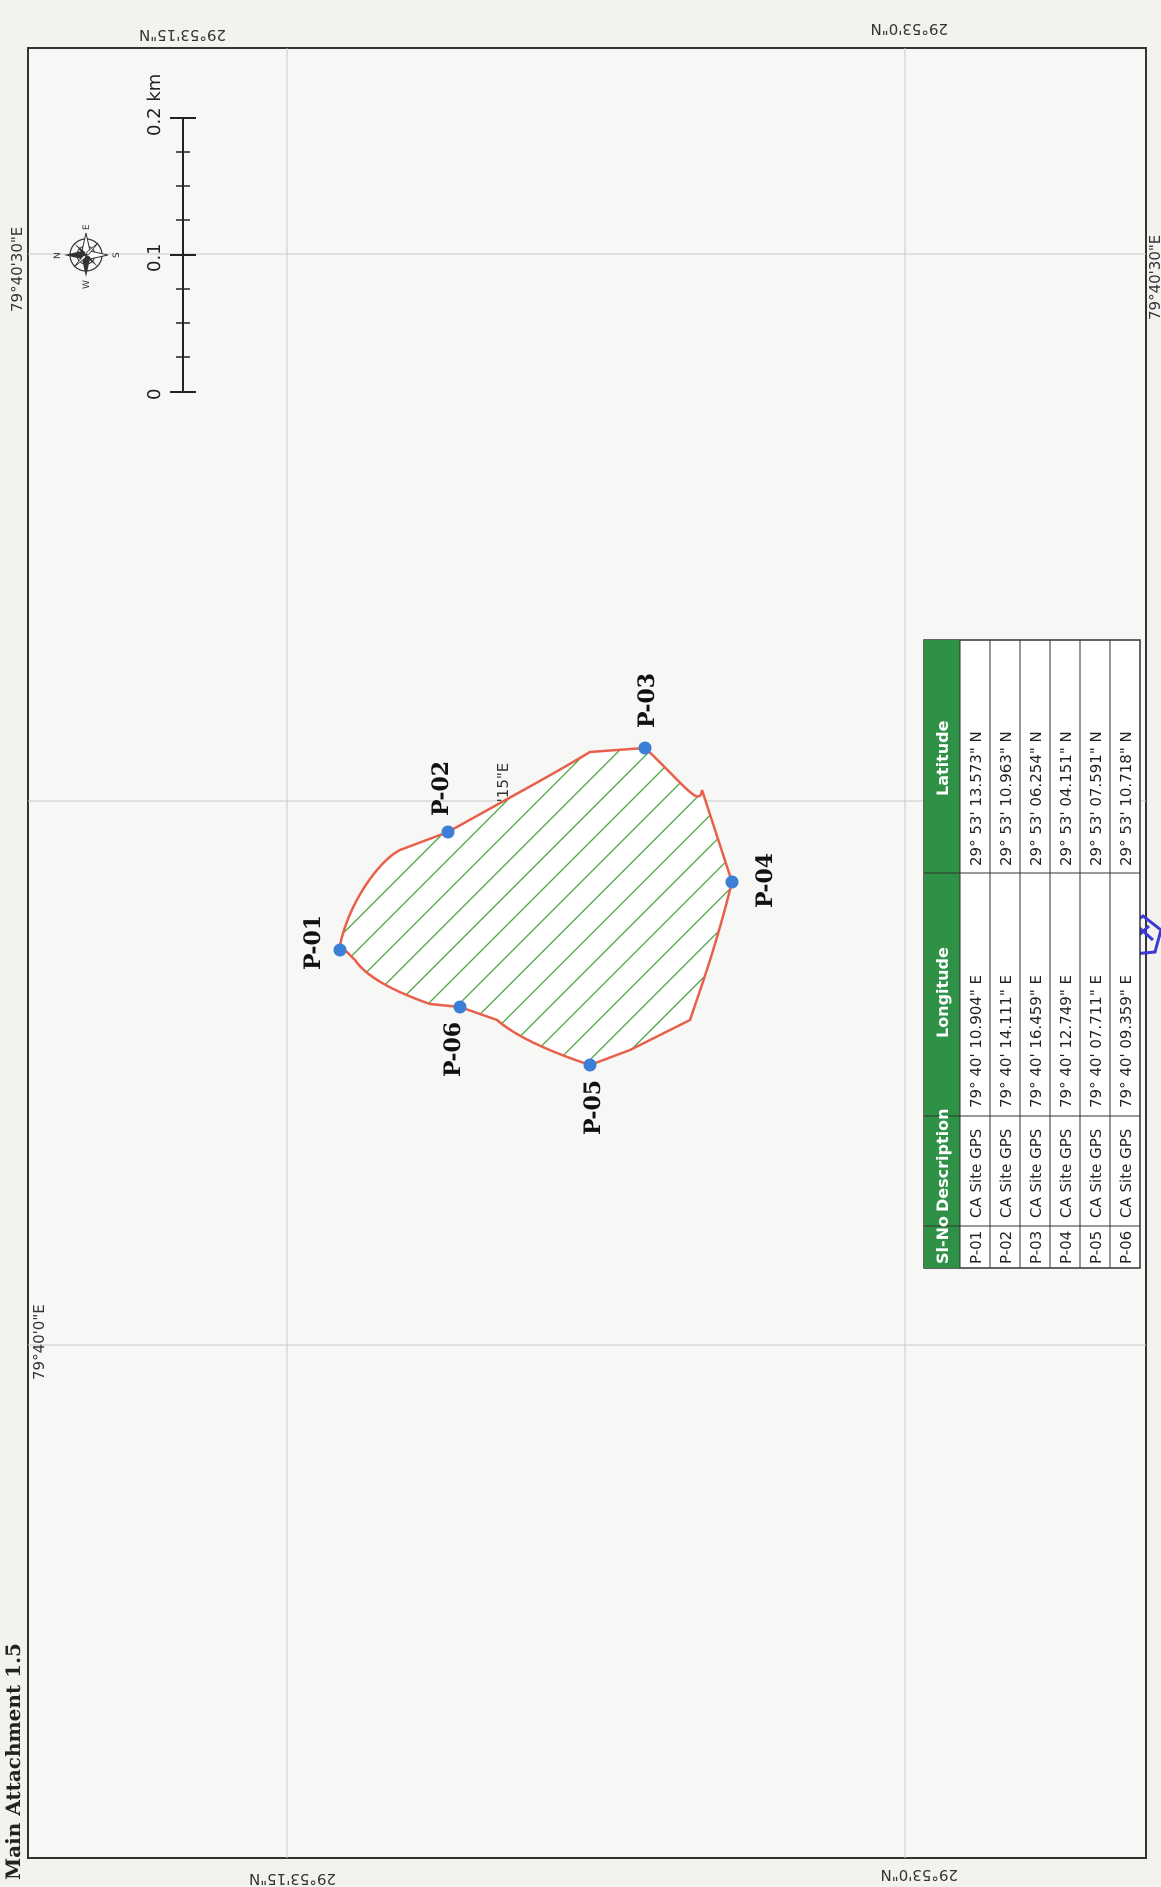  What do you see at coordinates (647, 700) in the screenshot?
I see `point-label-p-03: P-03` at bounding box center [647, 700].